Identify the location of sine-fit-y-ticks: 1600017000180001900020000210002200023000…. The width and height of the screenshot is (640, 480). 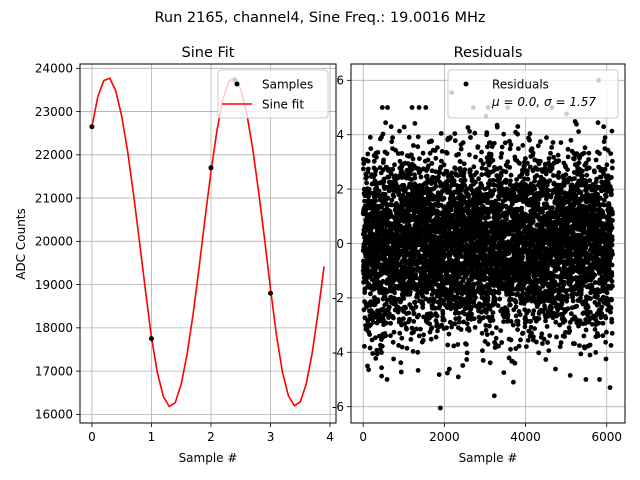
(57, 242).